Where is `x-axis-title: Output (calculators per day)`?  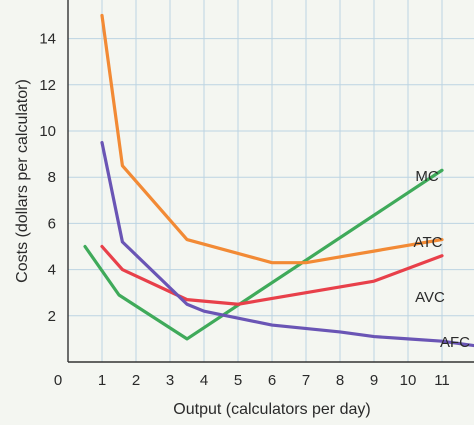
x-axis-title: Output (calculators per day) is located at coordinates (271, 409).